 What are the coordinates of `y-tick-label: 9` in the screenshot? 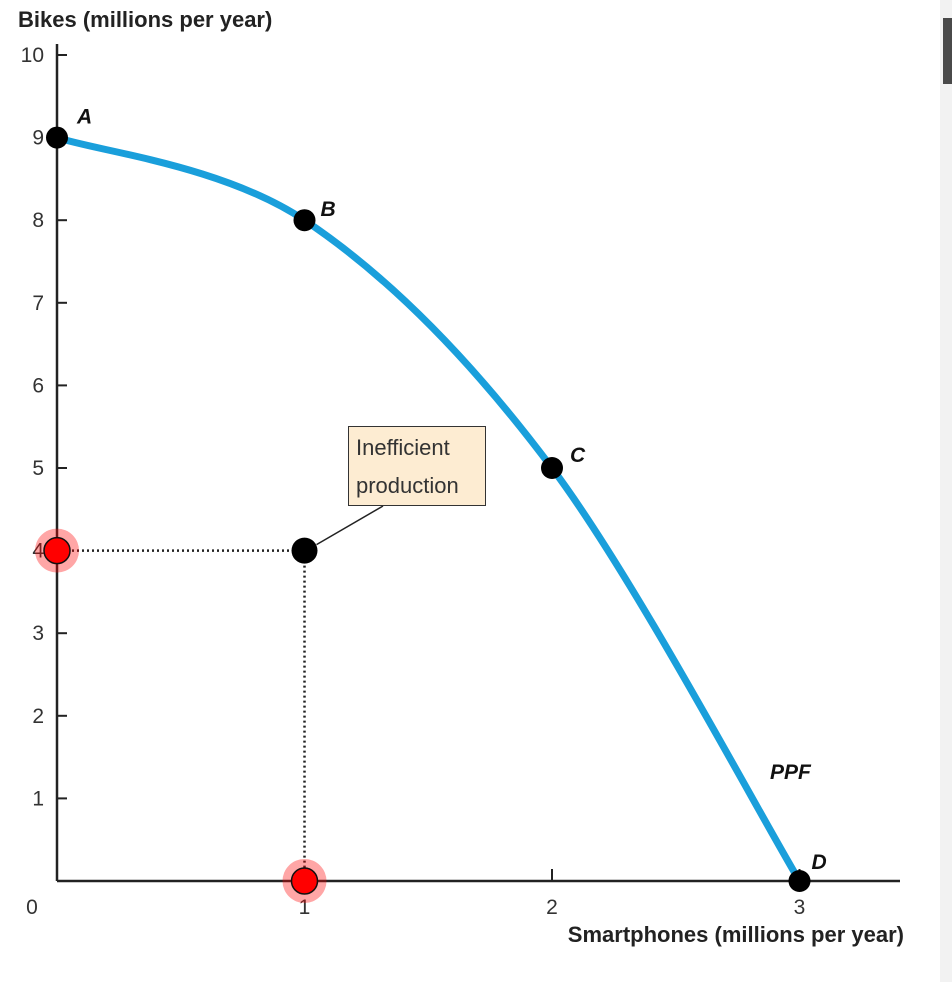 It's located at (38, 138).